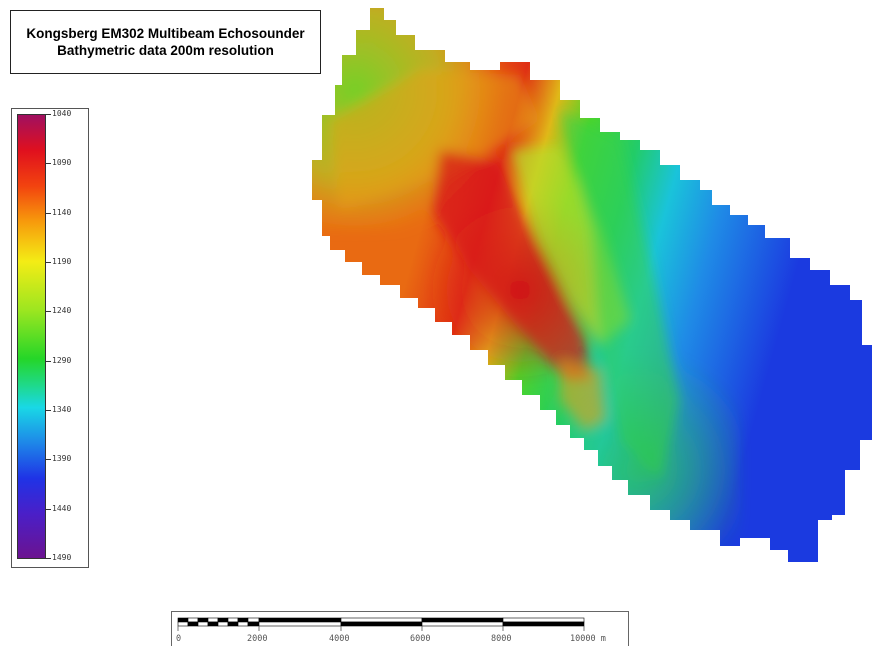 This screenshot has width=872, height=646. What do you see at coordinates (62, 162) in the screenshot?
I see `legend-tick-label: 1090` at bounding box center [62, 162].